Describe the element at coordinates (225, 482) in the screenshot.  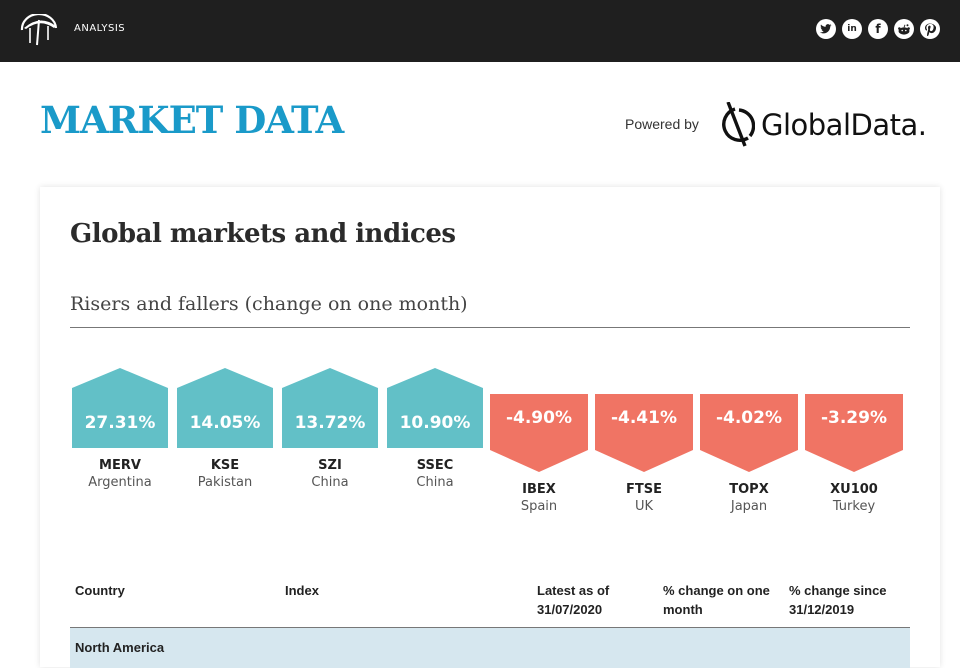
I see `index-country: Pakistan` at that location.